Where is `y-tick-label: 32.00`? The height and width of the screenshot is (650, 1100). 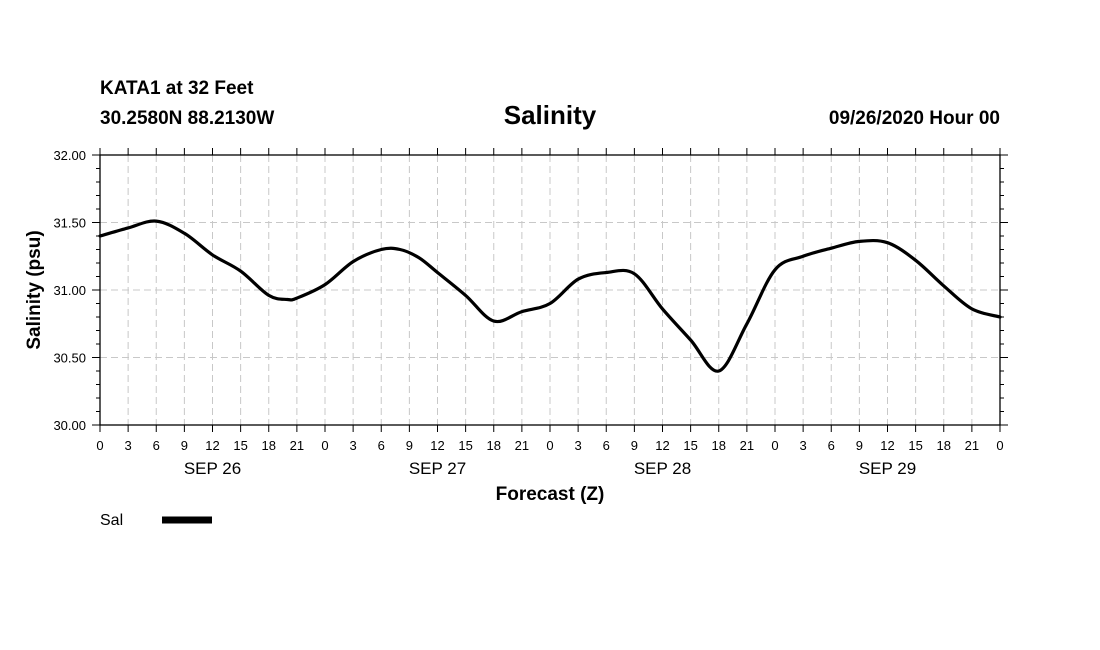 y-tick-label: 32.00 is located at coordinates (69, 155).